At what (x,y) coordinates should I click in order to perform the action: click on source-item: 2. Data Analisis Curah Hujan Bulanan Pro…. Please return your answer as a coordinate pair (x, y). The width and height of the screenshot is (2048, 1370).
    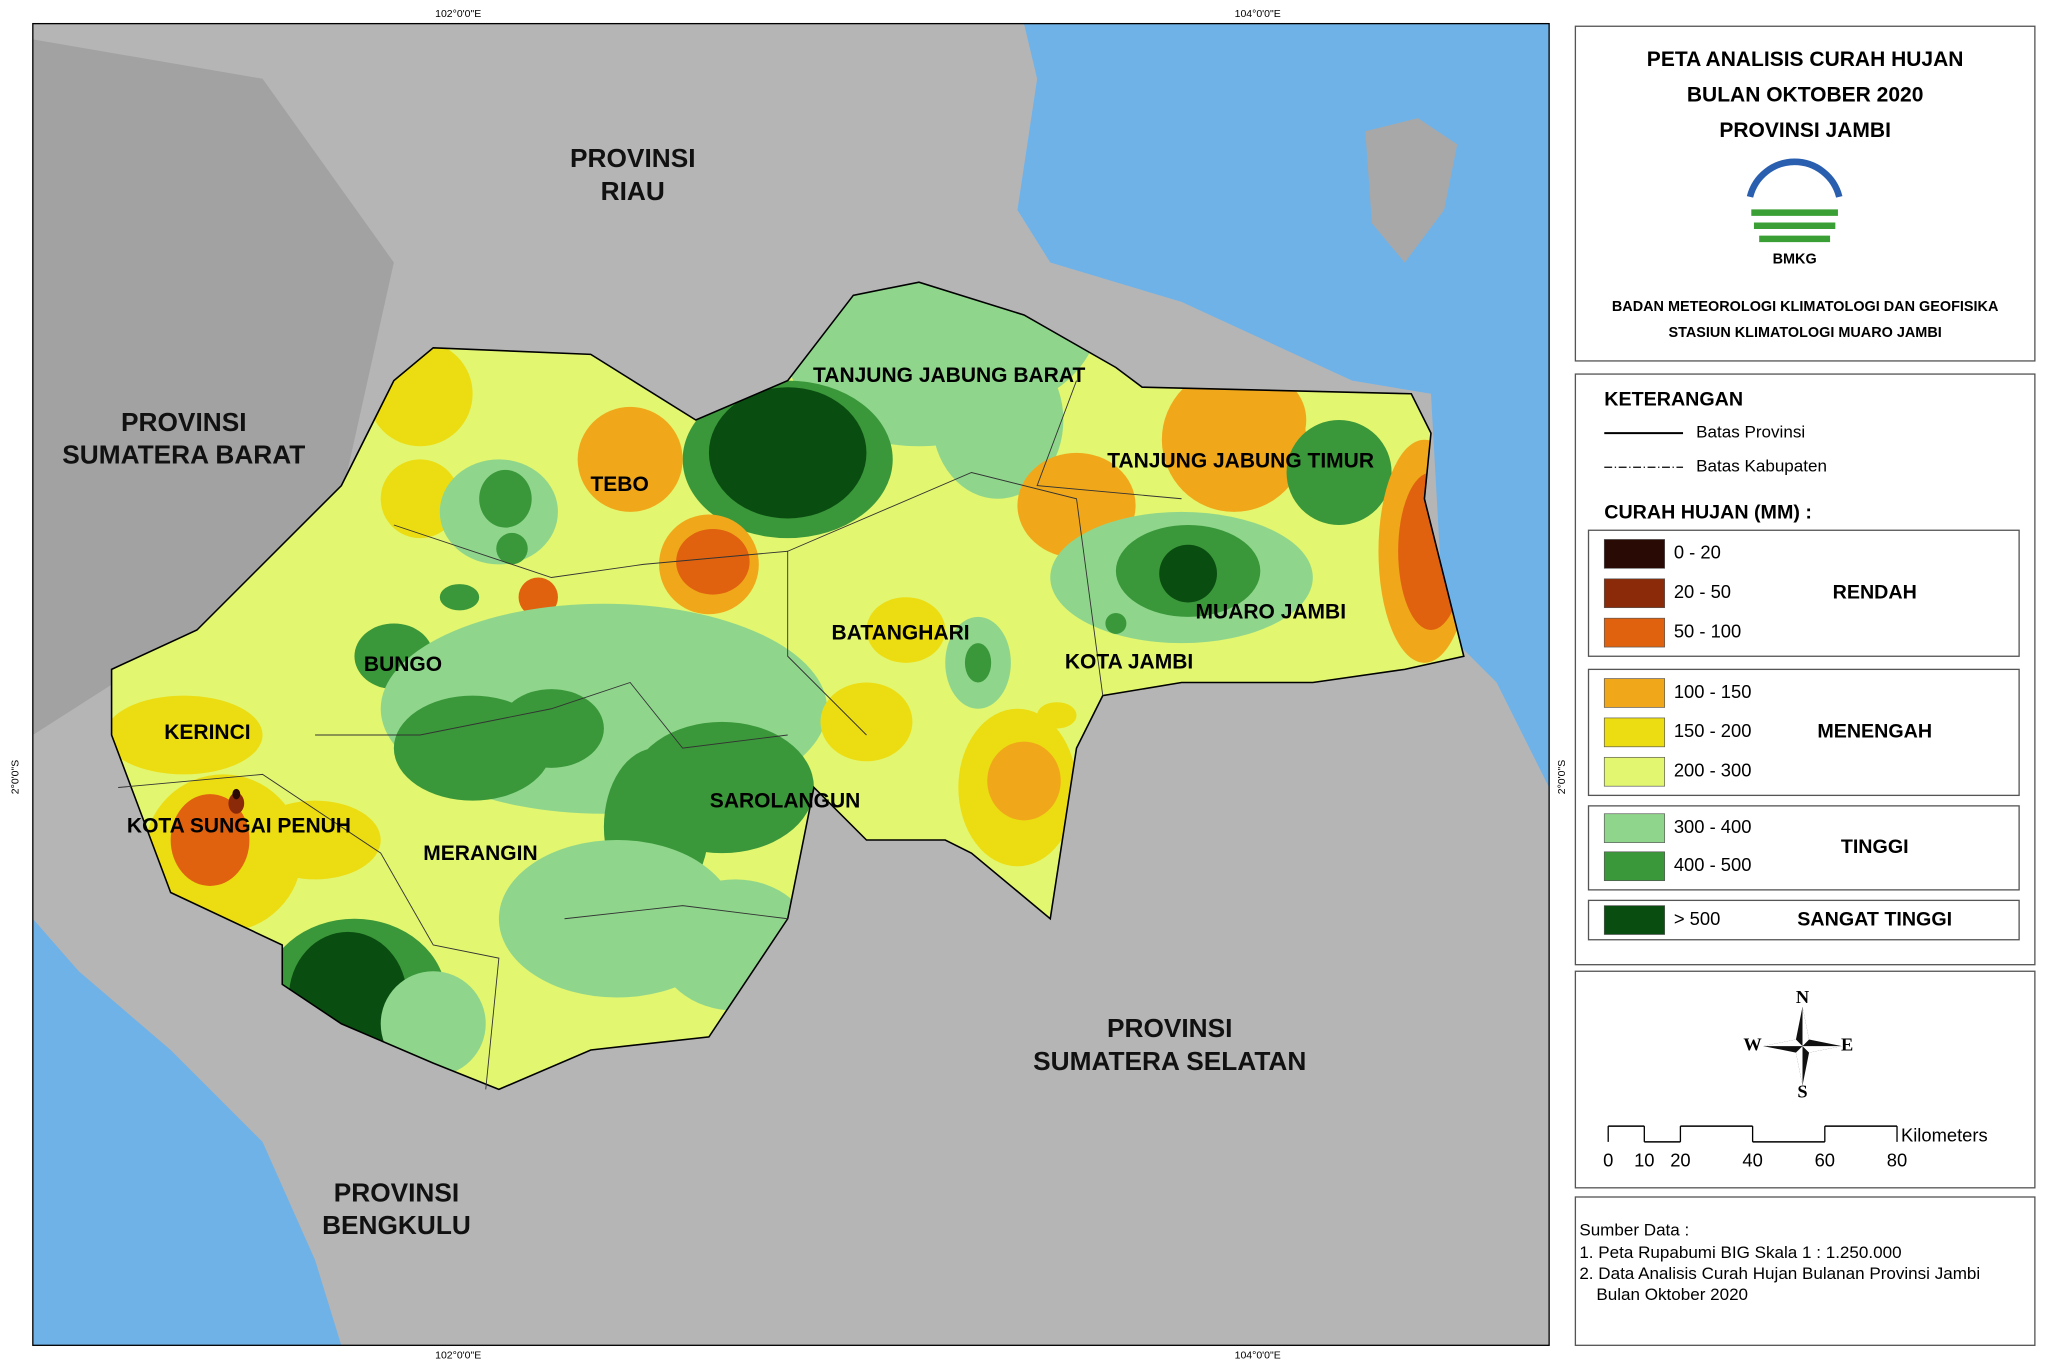
    Looking at the image, I should click on (1779, 1273).